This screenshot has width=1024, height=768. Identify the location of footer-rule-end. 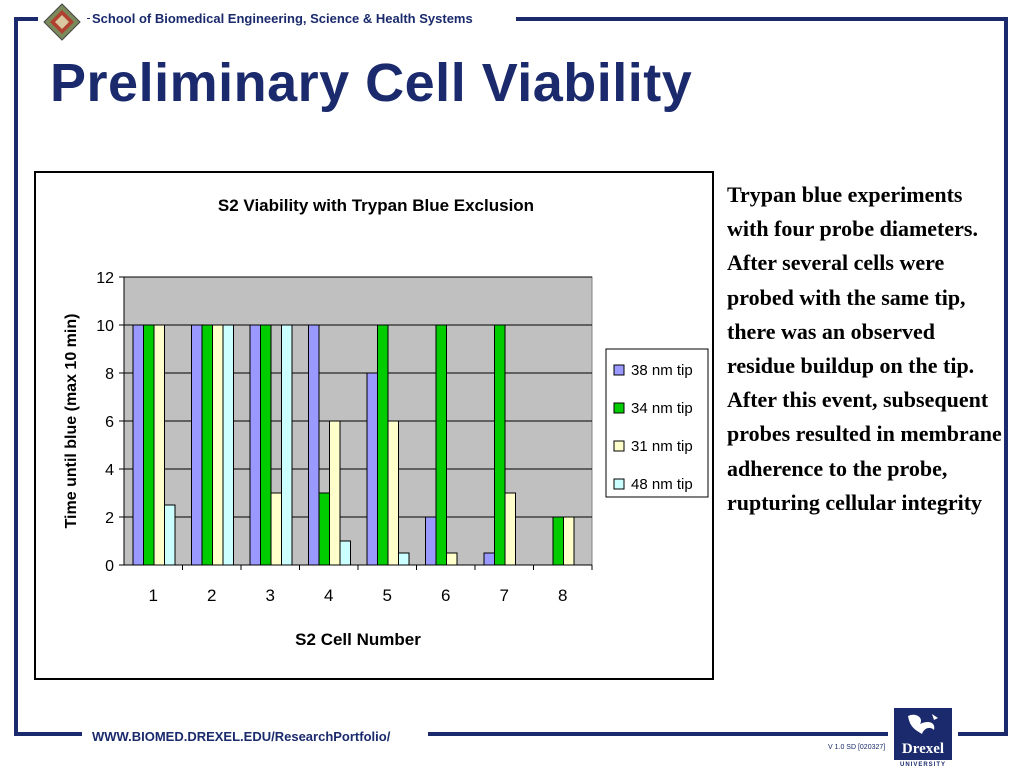
(983, 734).